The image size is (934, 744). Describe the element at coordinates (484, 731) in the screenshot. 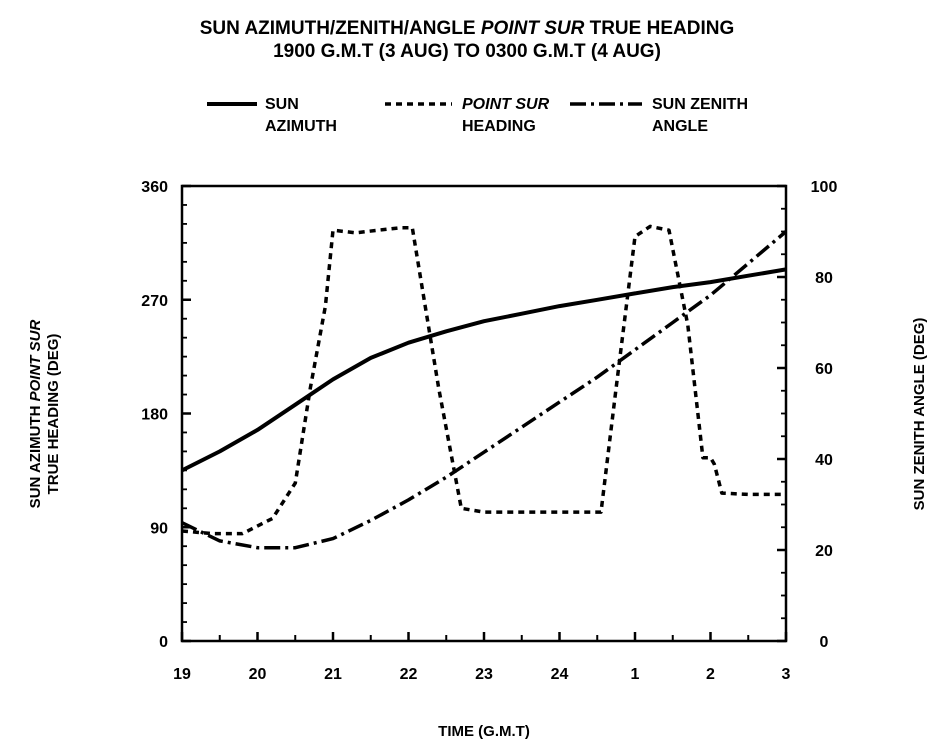

I see `x-axis-title: TIME (G.M.T)` at that location.